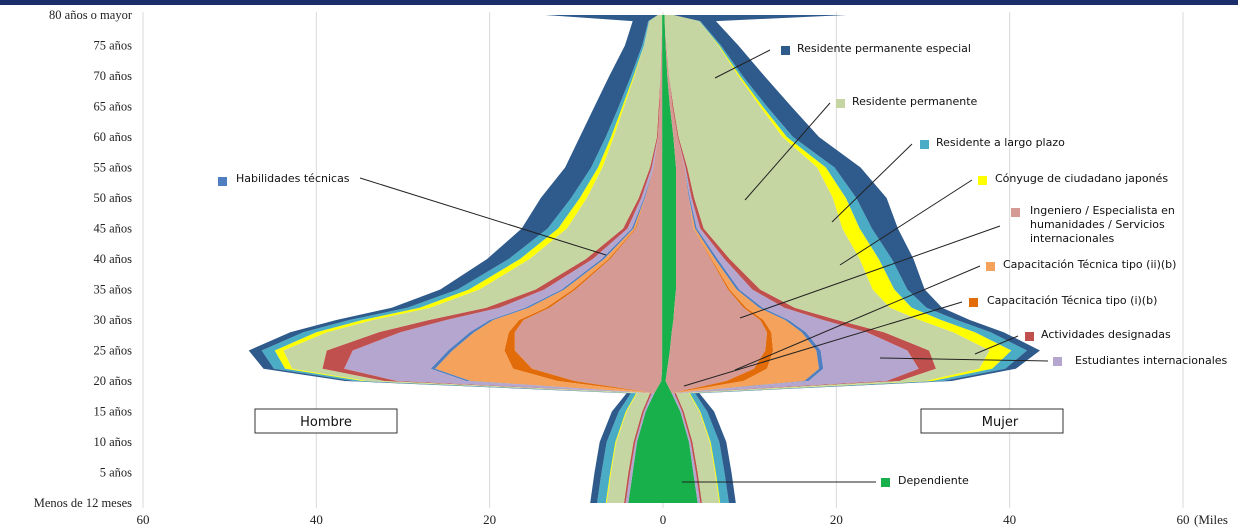 Image resolution: width=1238 pixels, height=529 pixels. I want to click on age-tick-label: 30 años, so click(112, 320).